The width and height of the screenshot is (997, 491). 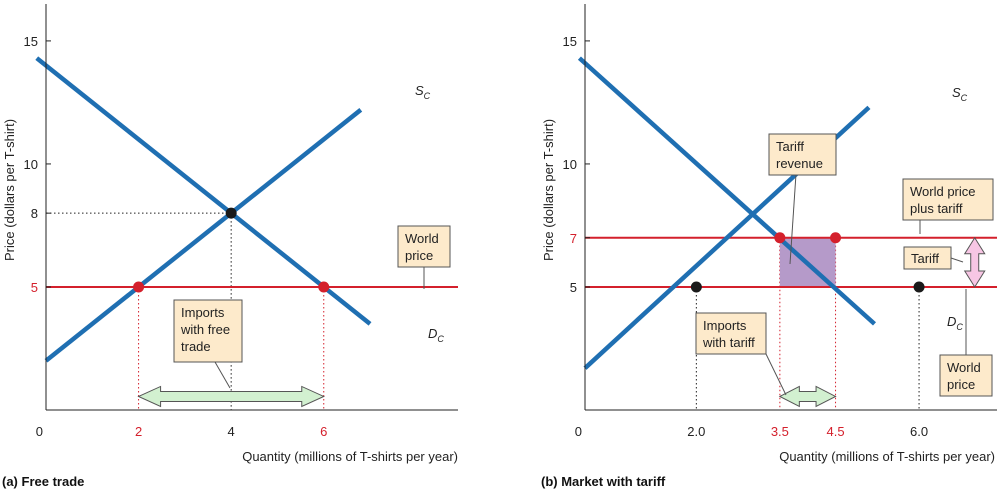 I want to click on panel-a-y-tick-label-5: 5, so click(x=34, y=287).